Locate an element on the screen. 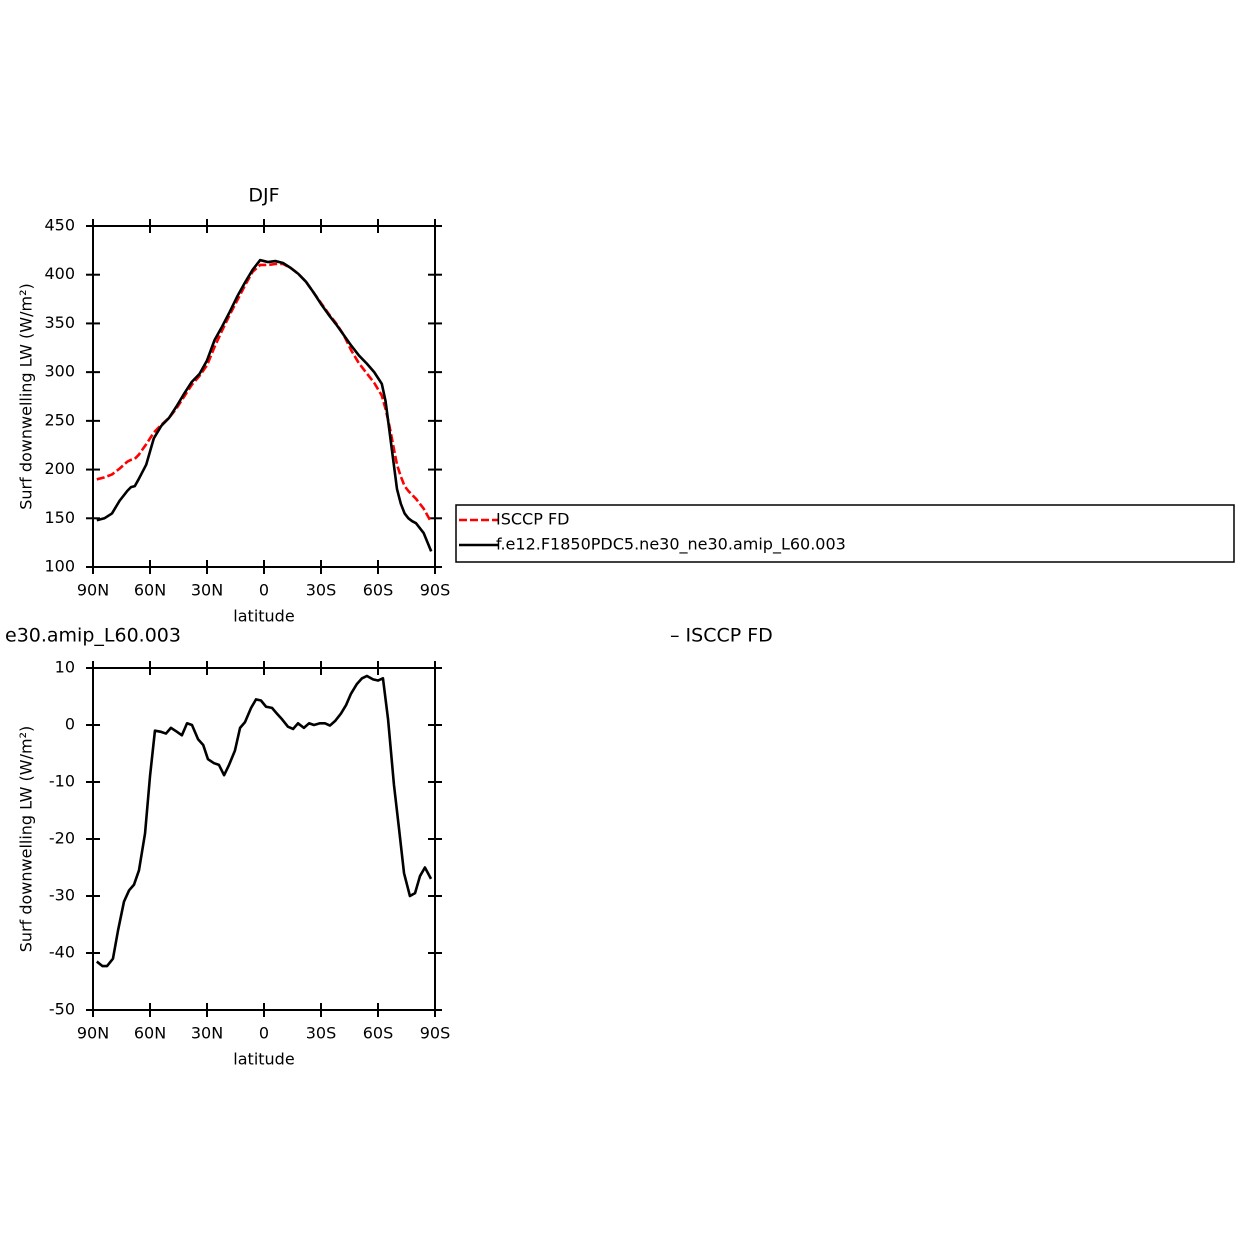 The width and height of the screenshot is (1253, 1253). y-tick-label: 150 is located at coordinates (59, 517).